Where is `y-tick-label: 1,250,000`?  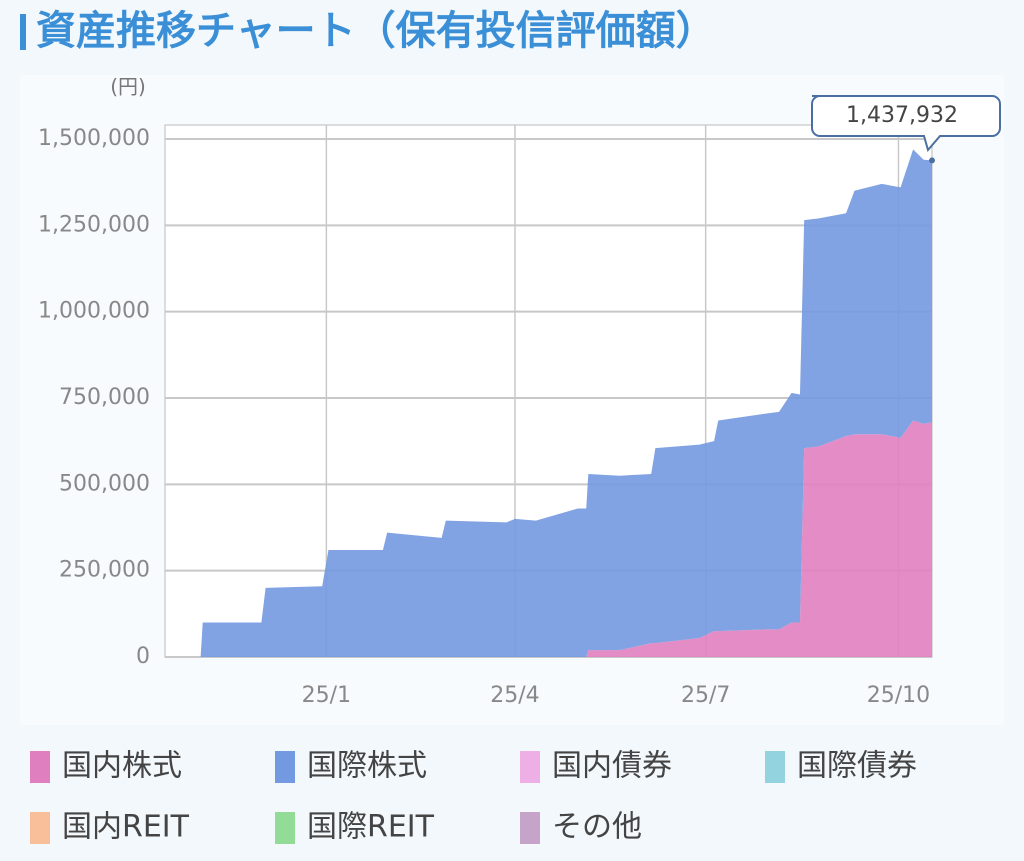 y-tick-label: 1,250,000 is located at coordinates (94, 224).